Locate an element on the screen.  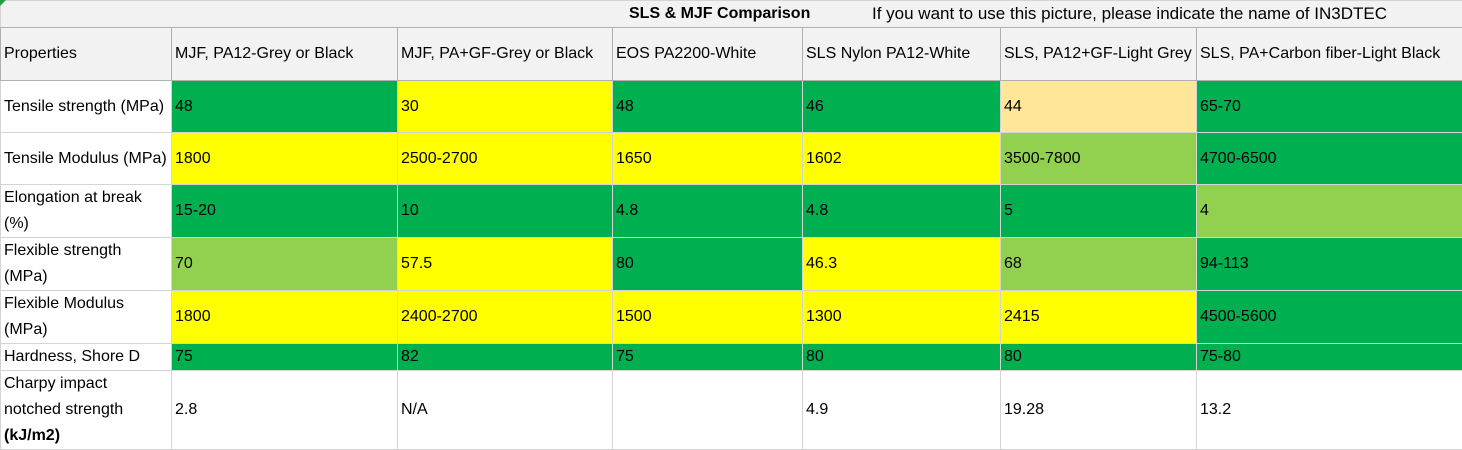
property-label: Charpy impact notched strength is located at coordinates (63, 396).